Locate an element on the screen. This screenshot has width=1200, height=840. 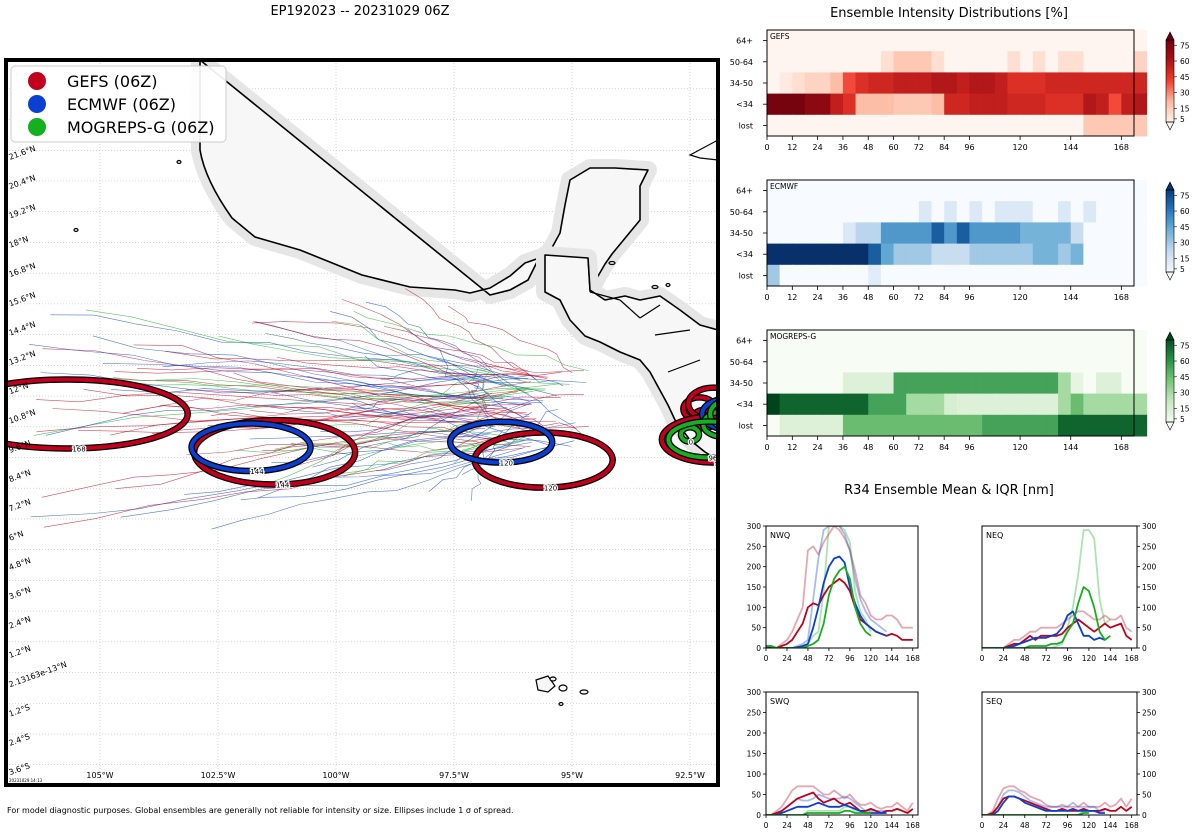
r34-mean-gefs is located at coordinates (839, 613).